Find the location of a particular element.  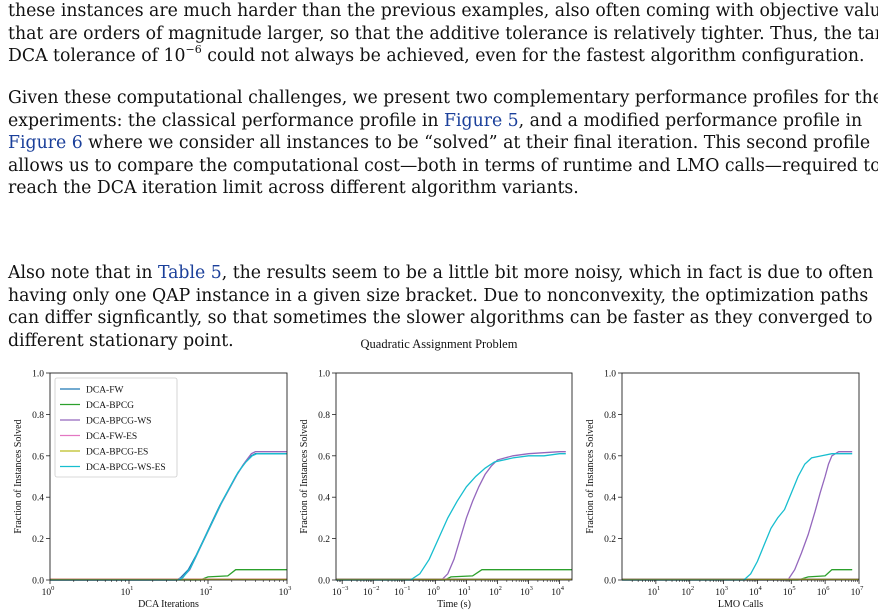

text-run: , and a modified performance profile in is located at coordinates (690, 120).